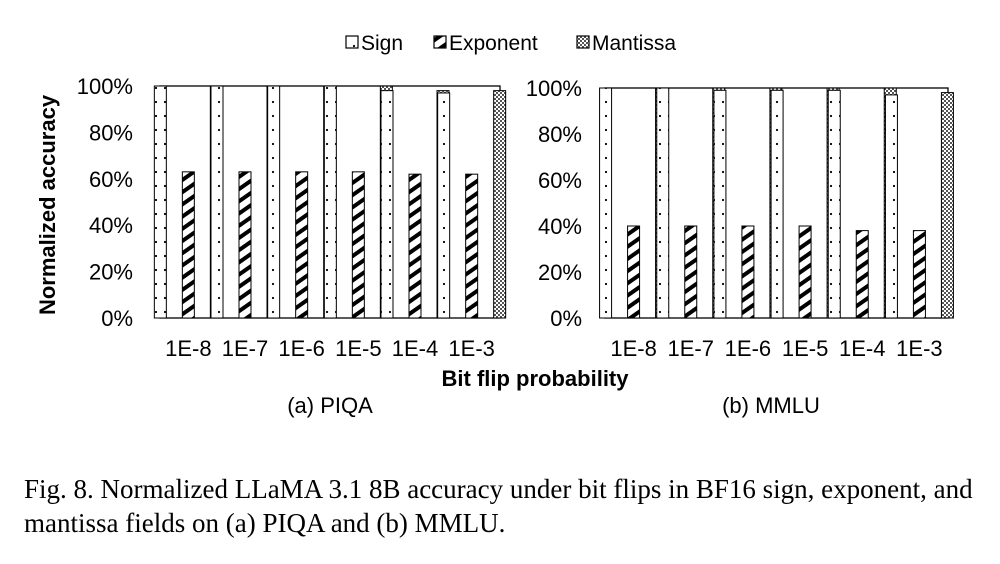 This screenshot has width=1000, height=564. Describe the element at coordinates (440, 42) in the screenshot. I see `legend-swatch-exponent` at that location.